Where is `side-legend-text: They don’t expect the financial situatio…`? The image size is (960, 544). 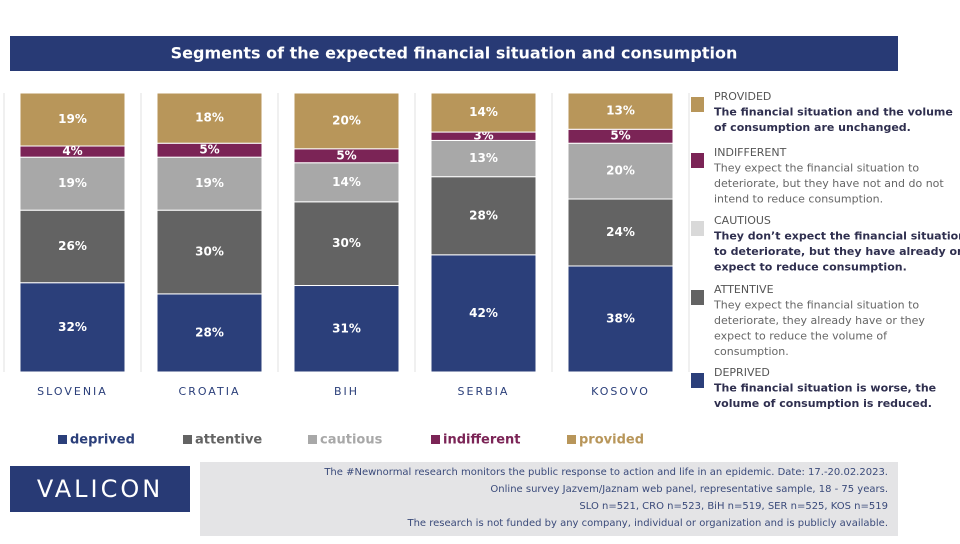
side-legend-text: They don’t expect the financial situatio… is located at coordinates (837, 236).